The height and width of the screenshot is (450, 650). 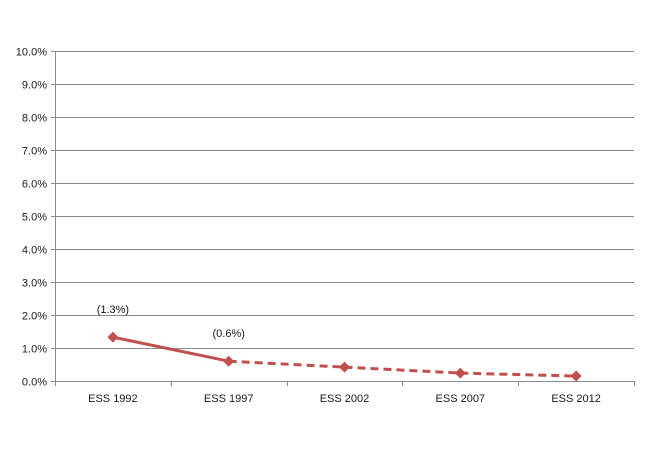 I want to click on y-tick-label: 2.0%, so click(x=34, y=317).